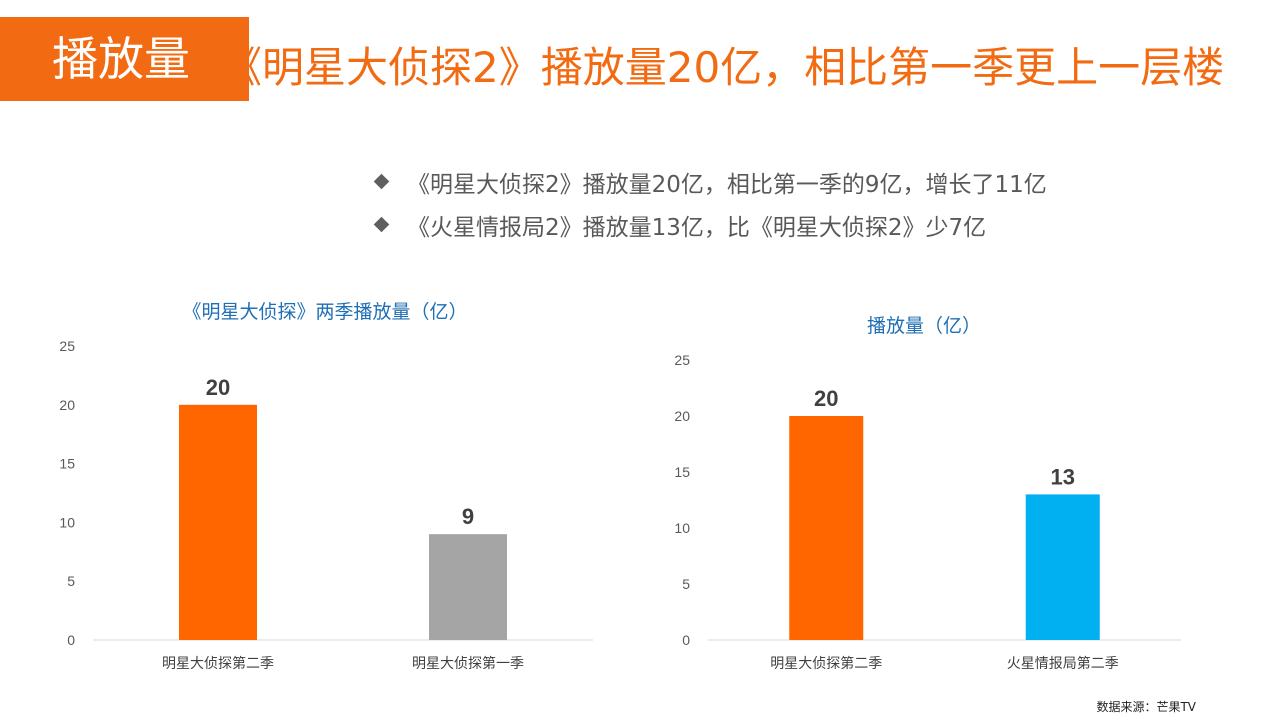 The height and width of the screenshot is (720, 1280). I want to click on bullet-text: 《火星情报局2》播放量13亿，比《明星大侦探2》少7亿, so click(697, 227).